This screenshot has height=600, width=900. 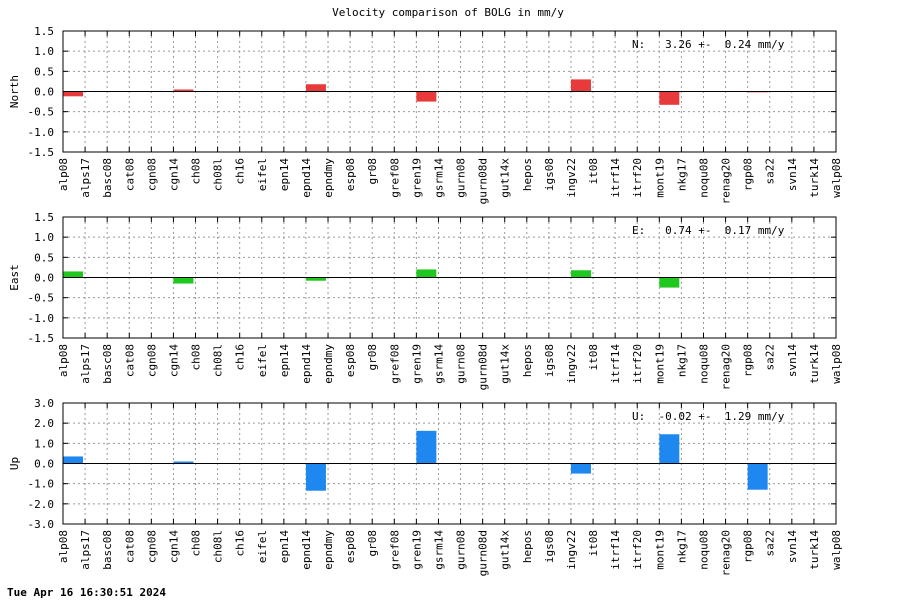 What do you see at coordinates (44, 403) in the screenshot?
I see `y-tick-label: 3.0` at bounding box center [44, 403].